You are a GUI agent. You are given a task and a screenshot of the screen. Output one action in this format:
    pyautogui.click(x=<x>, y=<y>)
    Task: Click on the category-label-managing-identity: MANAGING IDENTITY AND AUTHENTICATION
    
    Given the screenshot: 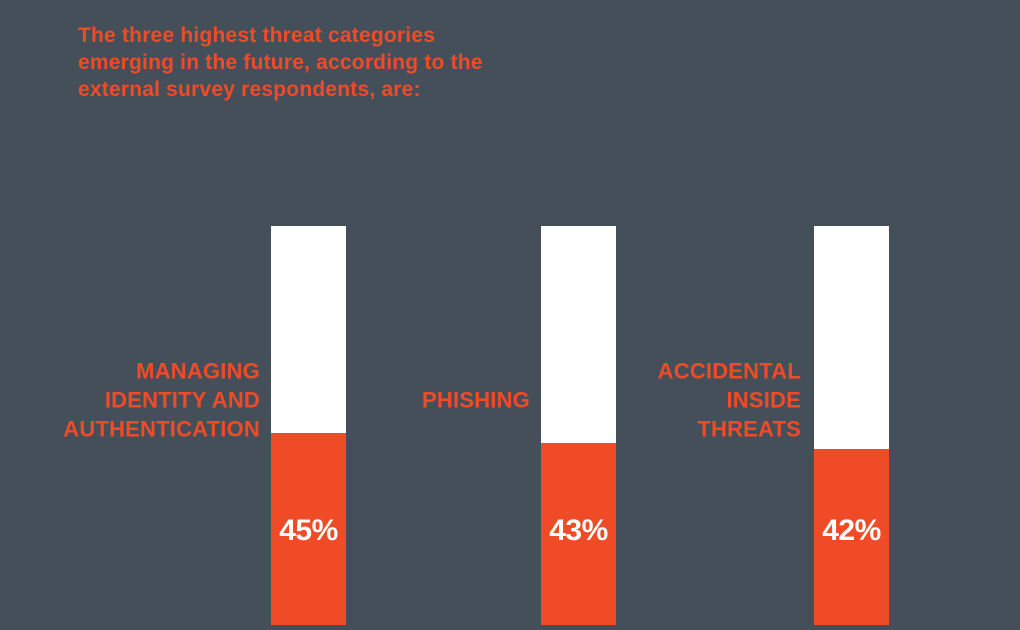 What is the action you would take?
    pyautogui.click(x=161, y=400)
    